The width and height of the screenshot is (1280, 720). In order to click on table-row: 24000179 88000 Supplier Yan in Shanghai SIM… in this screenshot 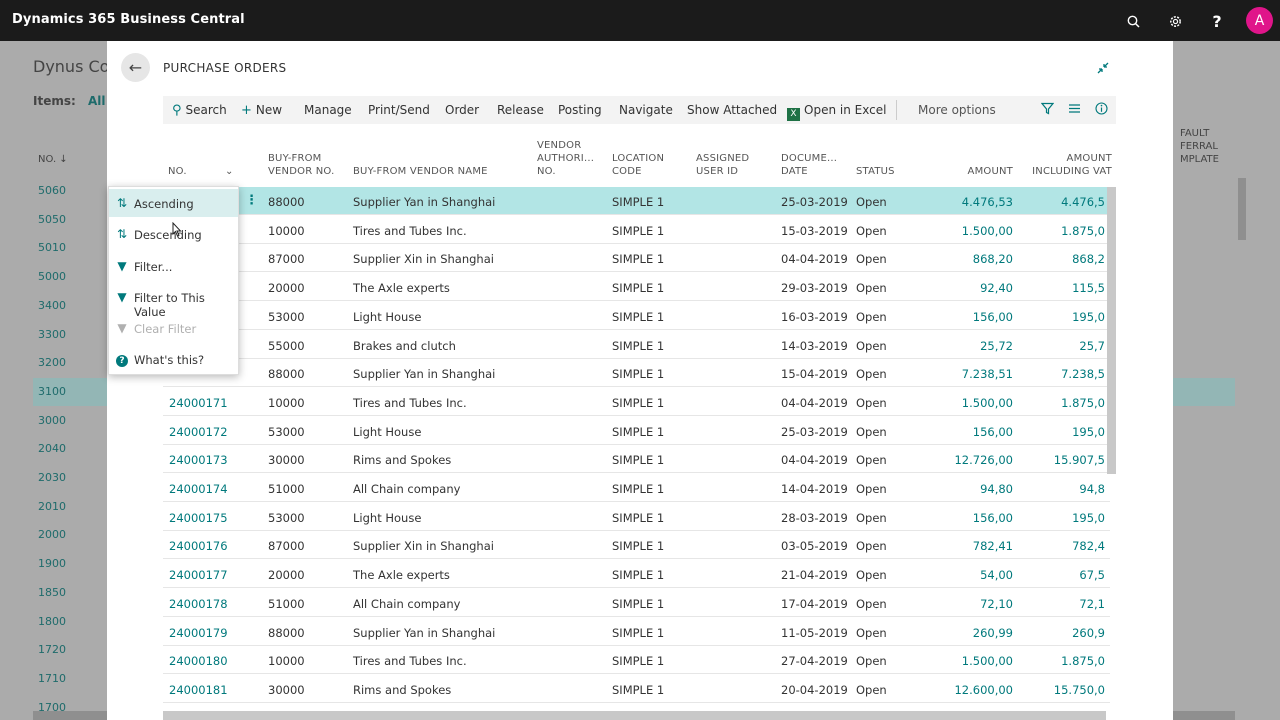, I will do `click(636, 632)`.